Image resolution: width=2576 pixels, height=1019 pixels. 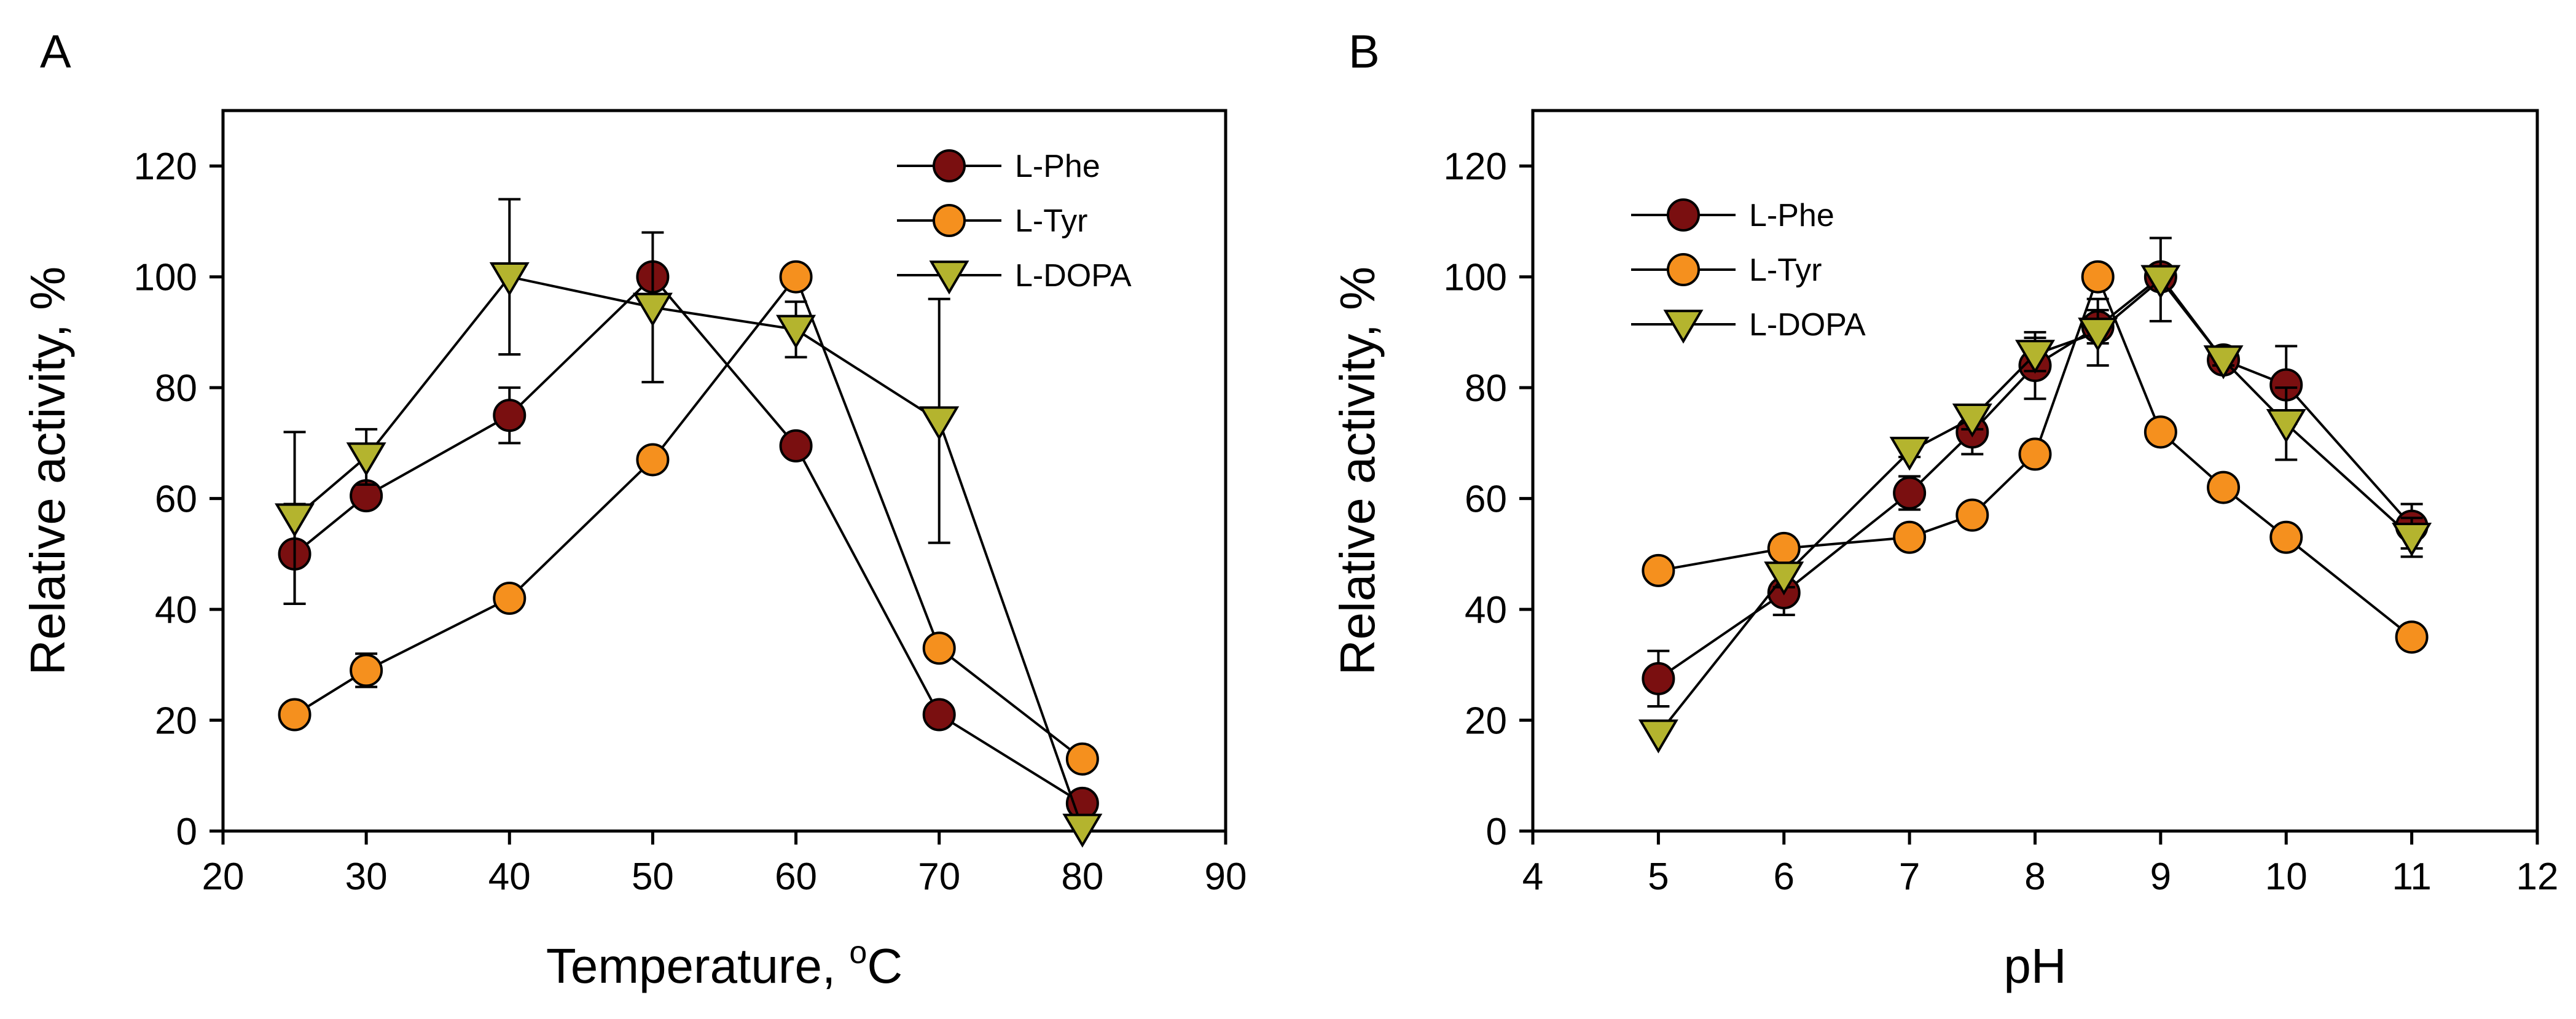 I want to click on x-axis-label-text: pH, so click(x=2035, y=966).